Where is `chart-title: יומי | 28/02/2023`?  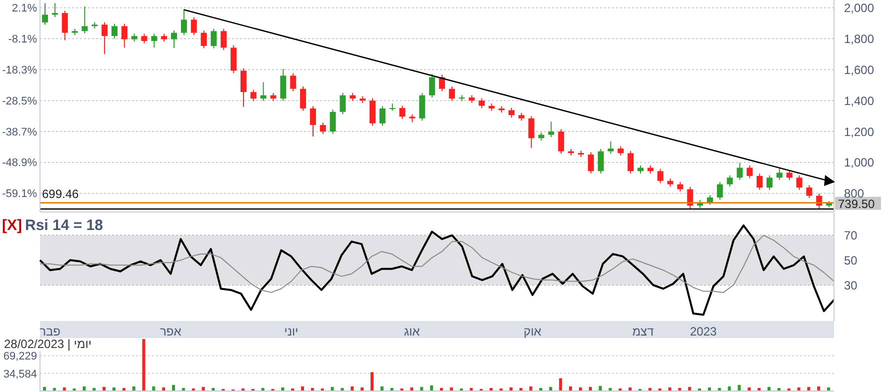
chart-title: יומי | 28/02/2023 is located at coordinates (48, 344).